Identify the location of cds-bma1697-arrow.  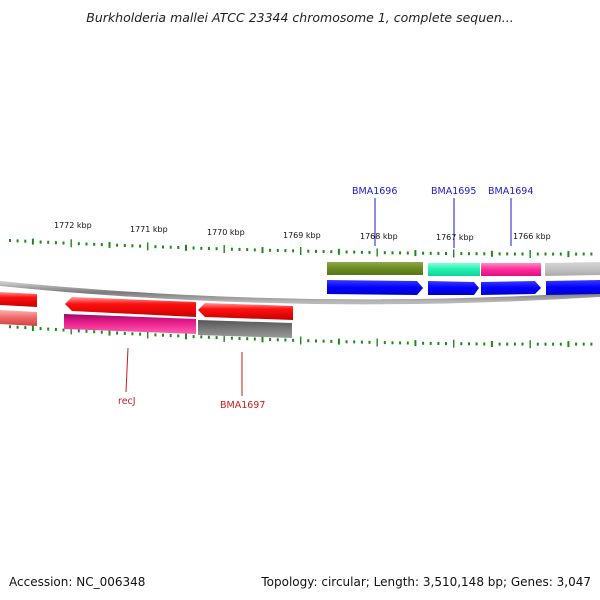
(245, 311).